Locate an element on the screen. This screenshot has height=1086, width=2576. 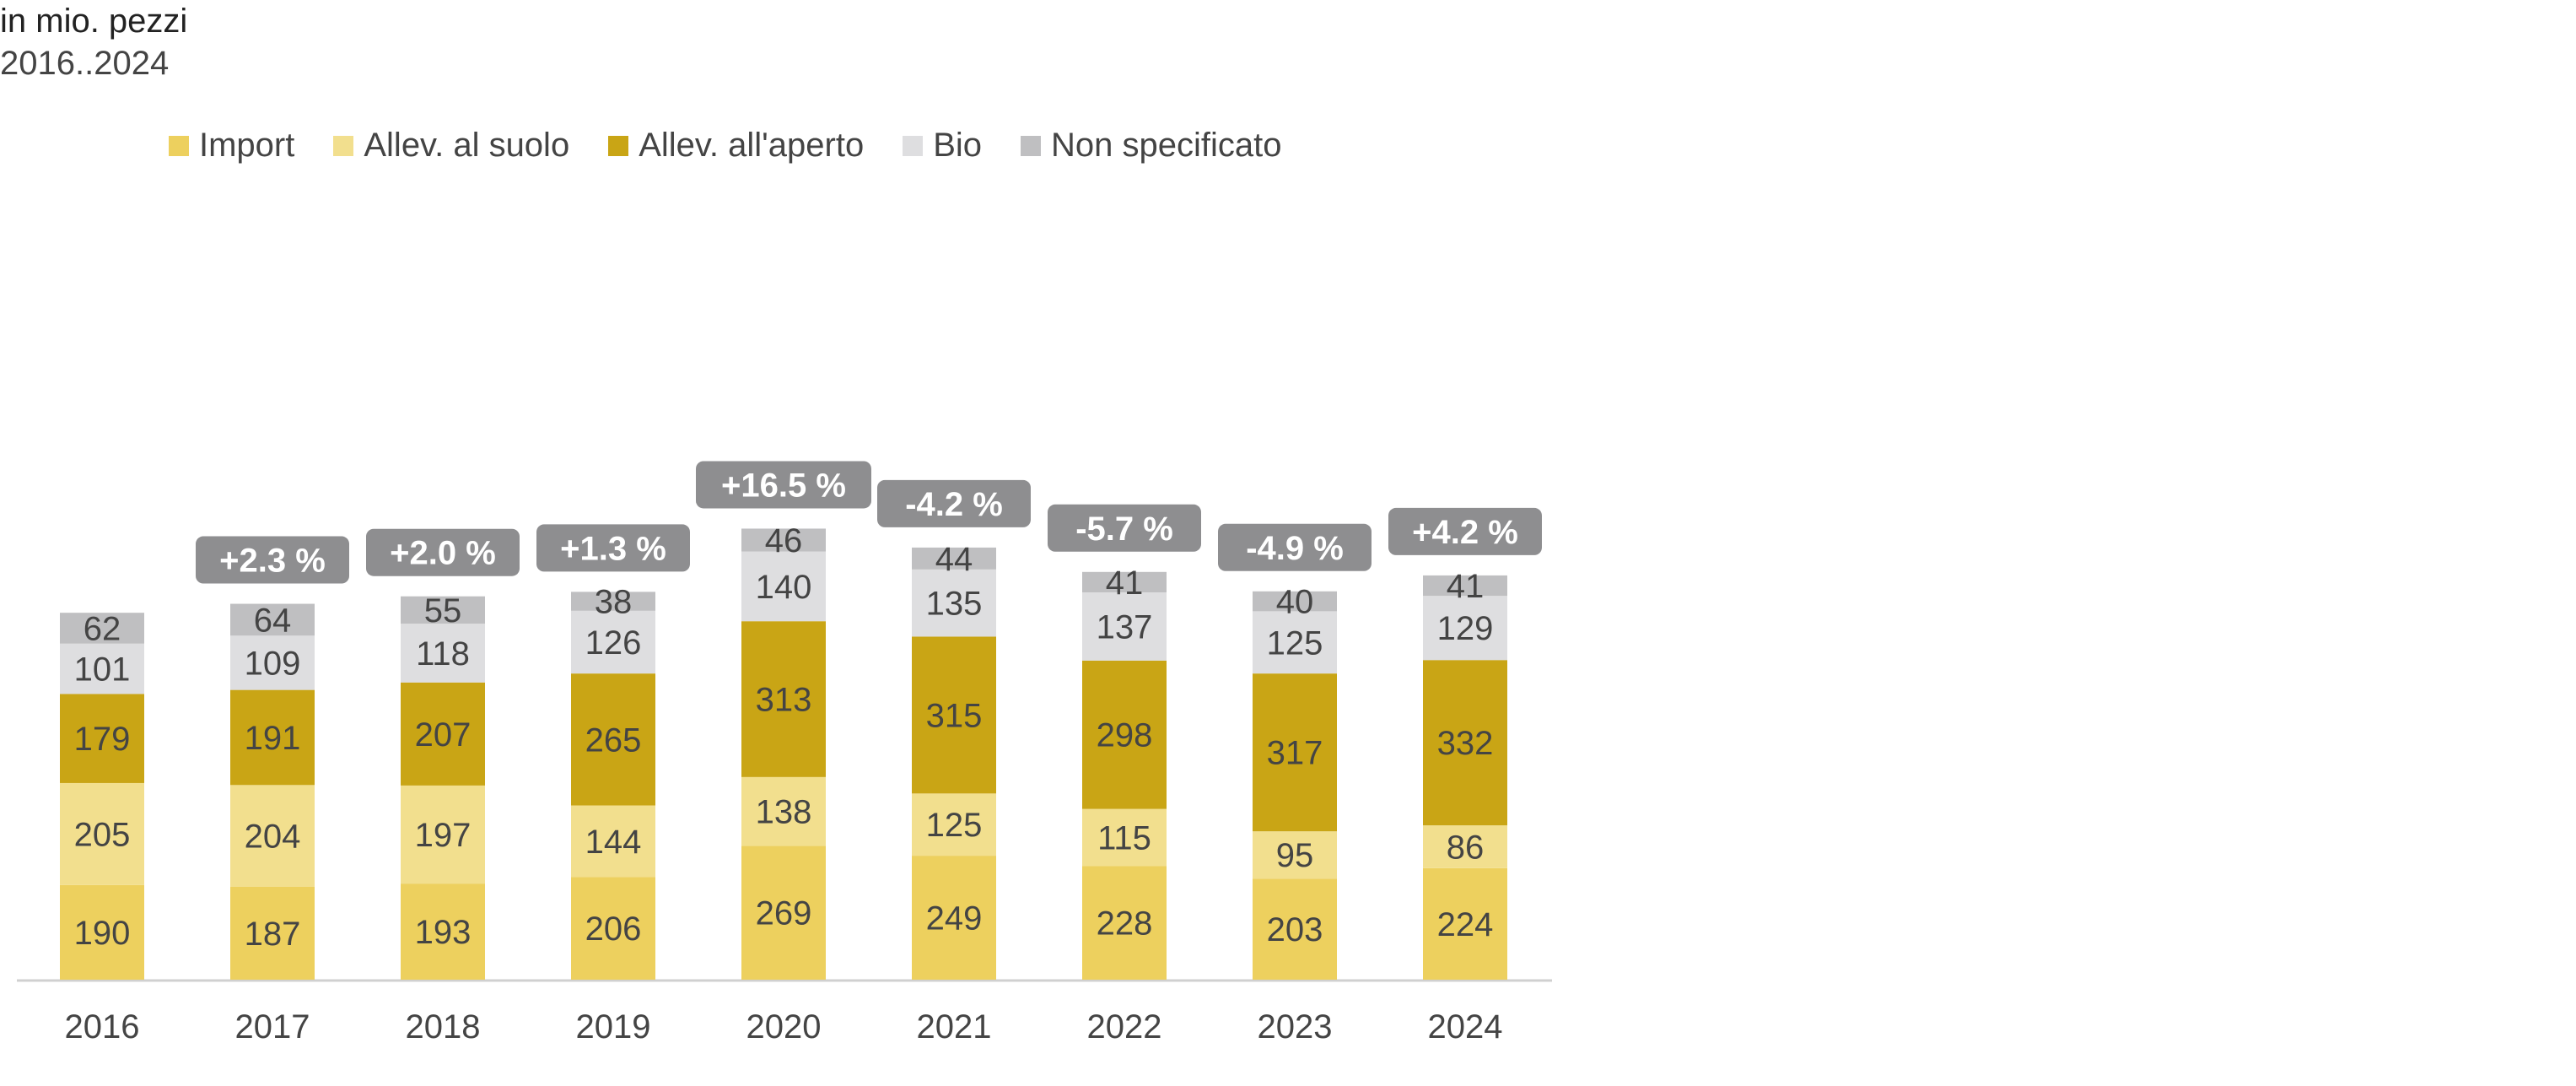
legend-label: Allev. al suolo is located at coordinates (467, 145).